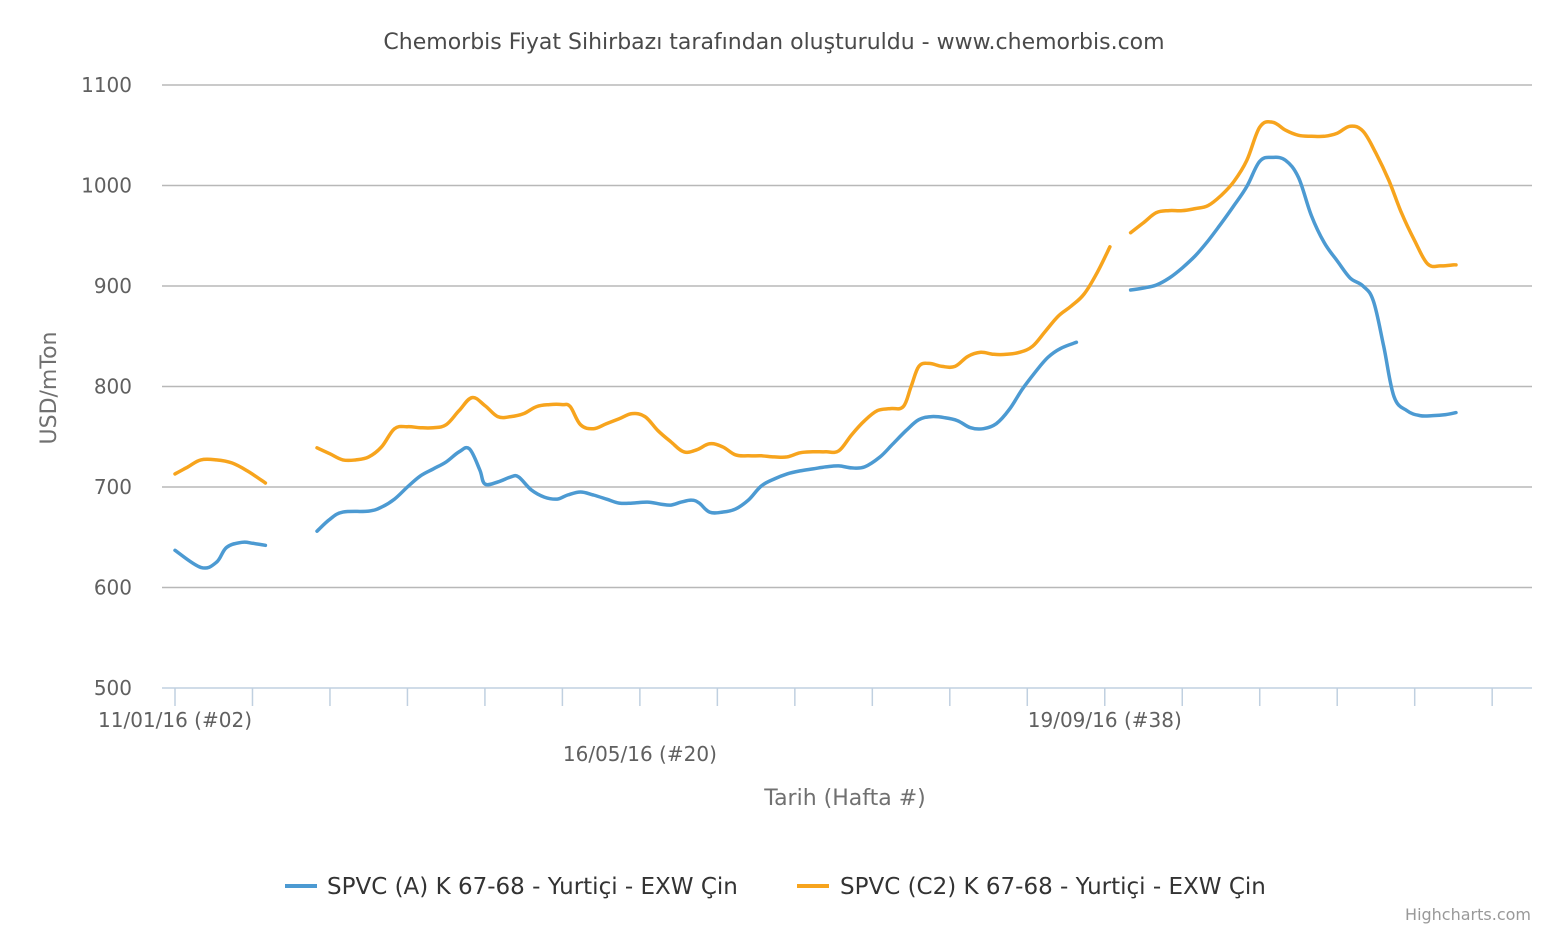 The image size is (1552, 930). What do you see at coordinates (1053, 887) in the screenshot?
I see `legend-label: SPVC (C2) K 67-68 - Yurtiçi - EXW Çin` at bounding box center [1053, 887].